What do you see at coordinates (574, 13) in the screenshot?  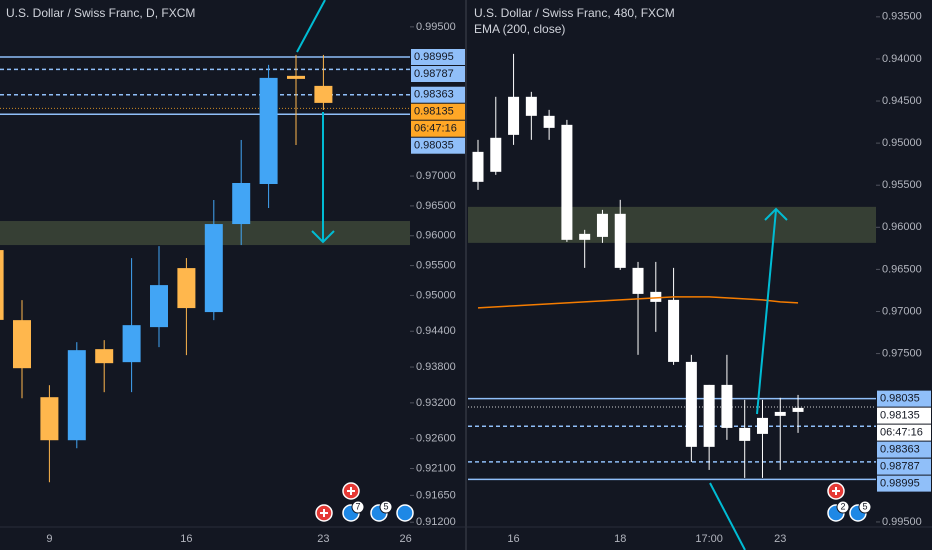 I see `chart-title: U.S. Dollar / Swiss Franc, 480, FXCM` at bounding box center [574, 13].